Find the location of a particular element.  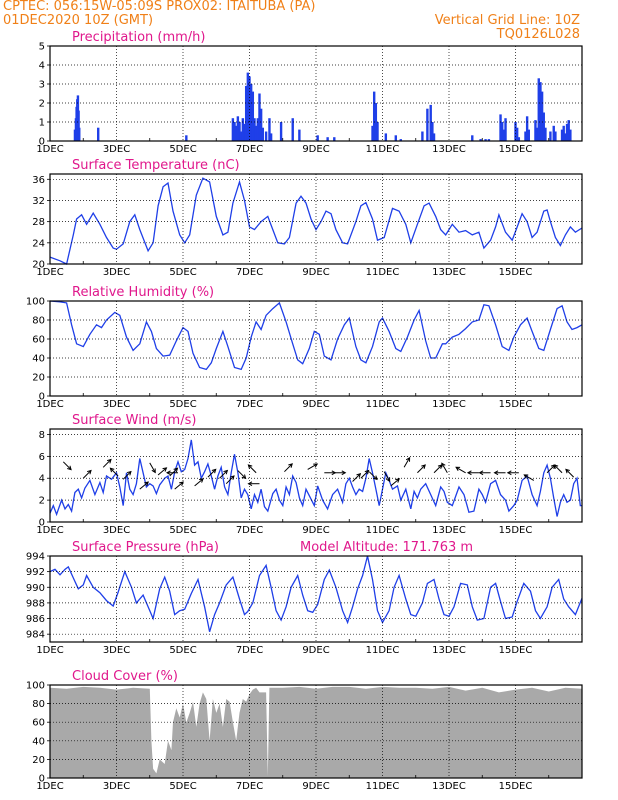

panel-title: Relative Humidity (%) is located at coordinates (143, 292).